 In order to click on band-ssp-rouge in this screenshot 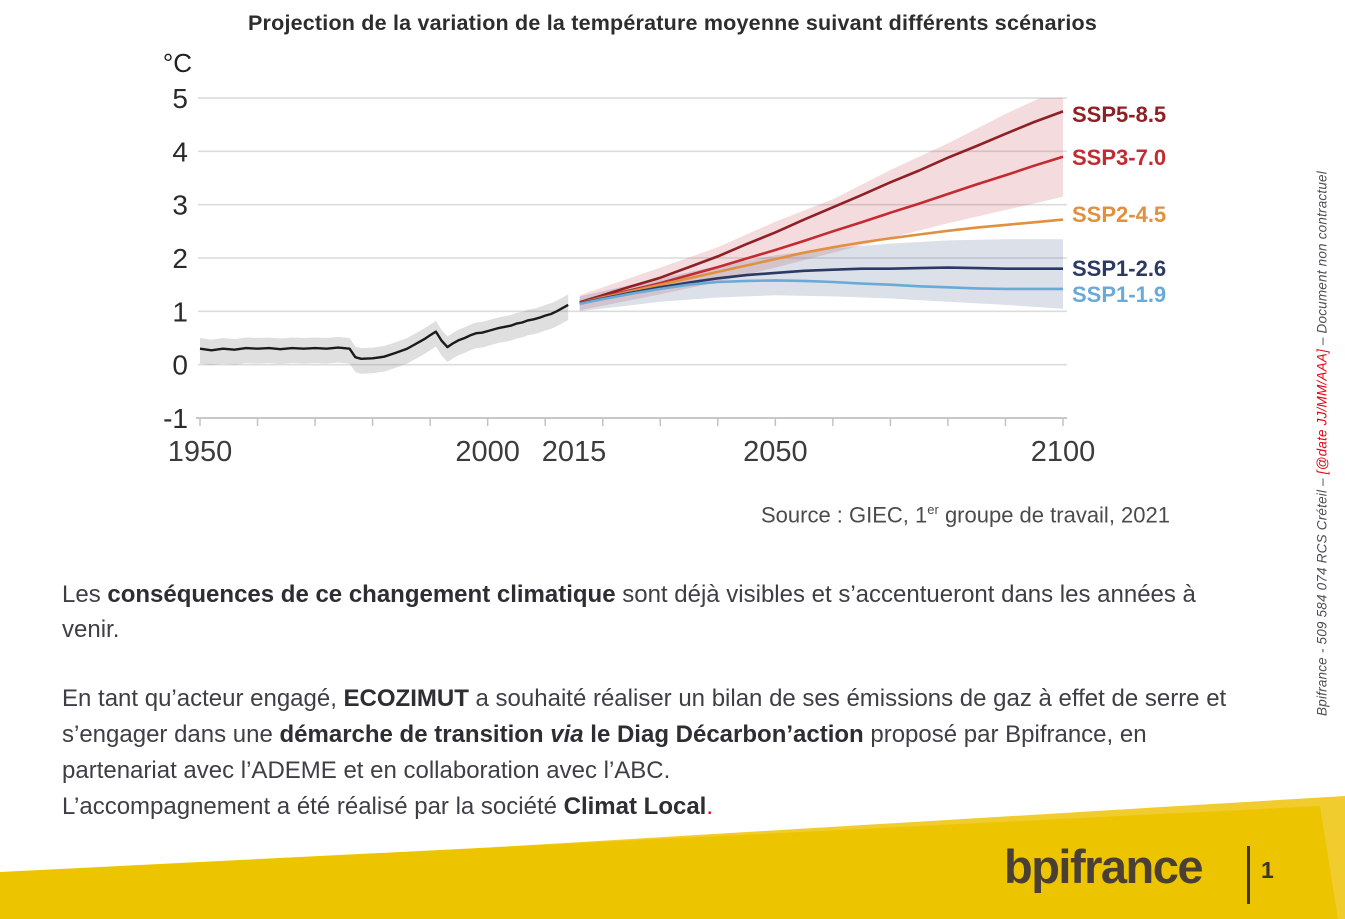, I will do `click(821, 204)`.